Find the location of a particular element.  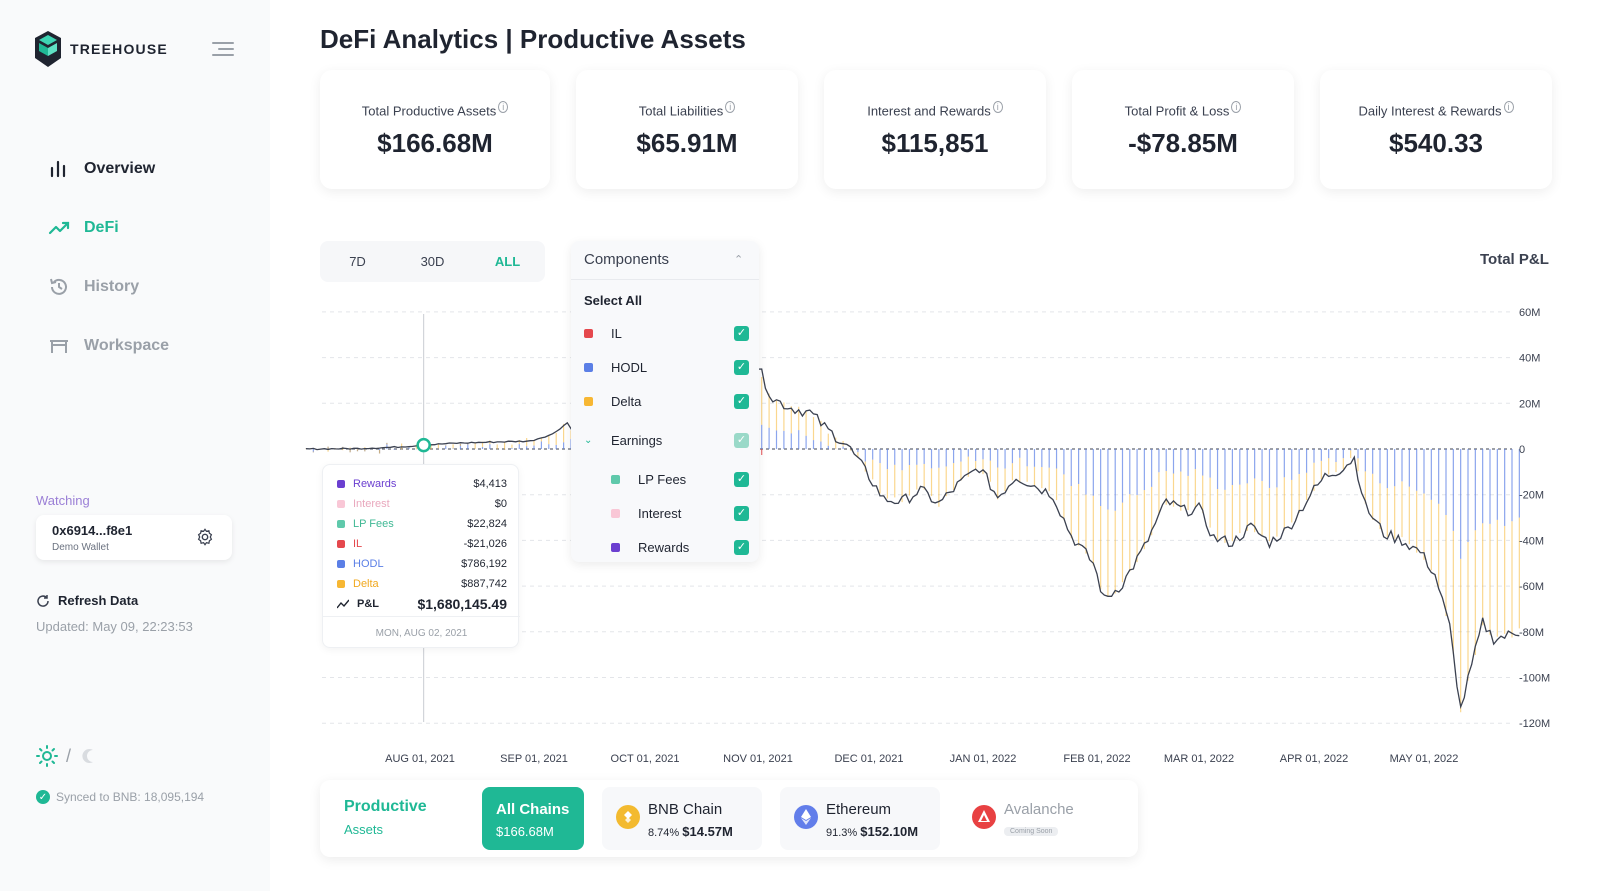

range-tab-7d: 7D is located at coordinates (357, 261).